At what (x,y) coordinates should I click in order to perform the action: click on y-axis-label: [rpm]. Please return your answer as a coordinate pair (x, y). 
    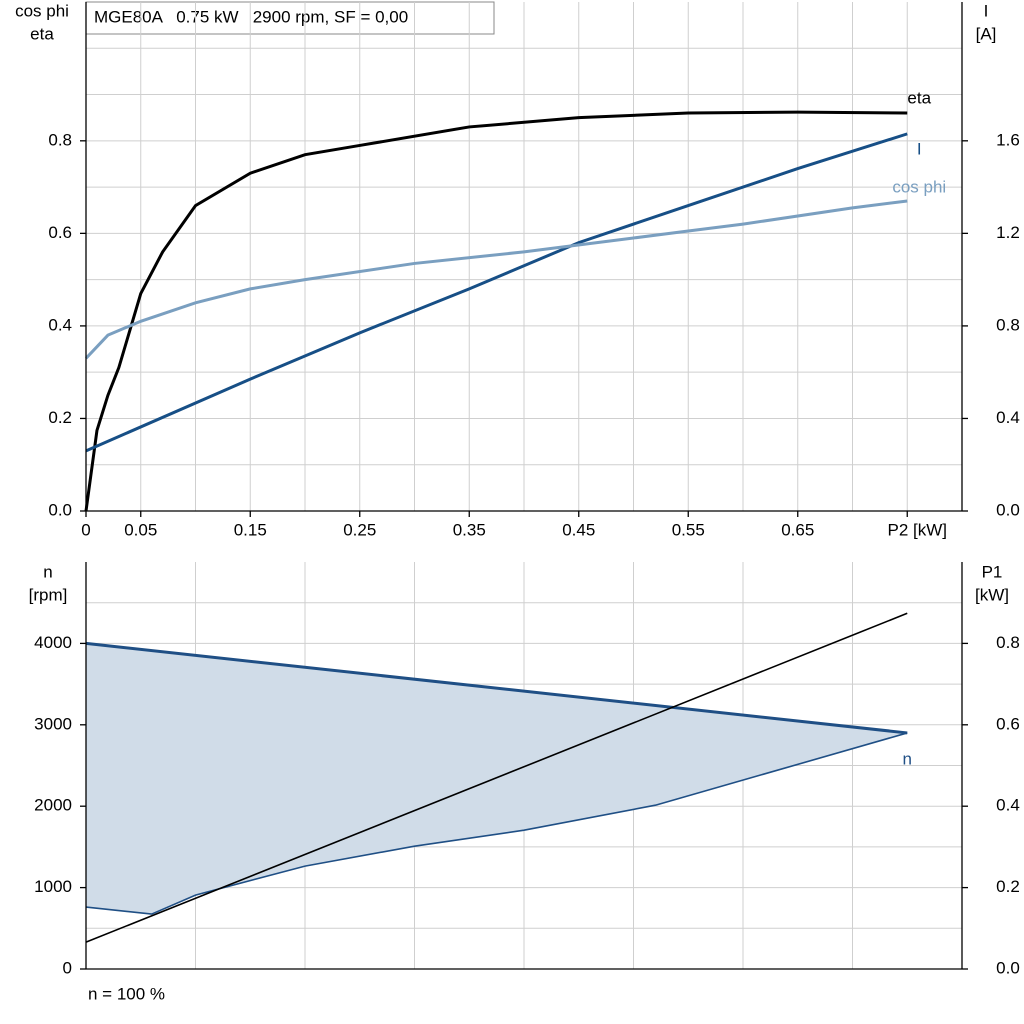
    Looking at the image, I should click on (48, 594).